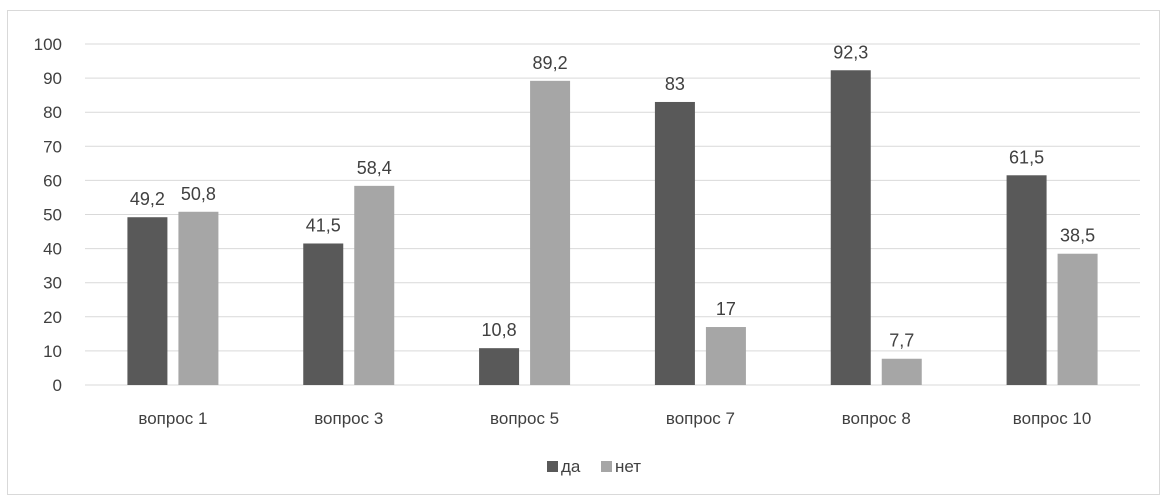 Image resolution: width=1168 pixels, height=502 pixels. I want to click on x-tick-label: вопрос 7, so click(700, 418).